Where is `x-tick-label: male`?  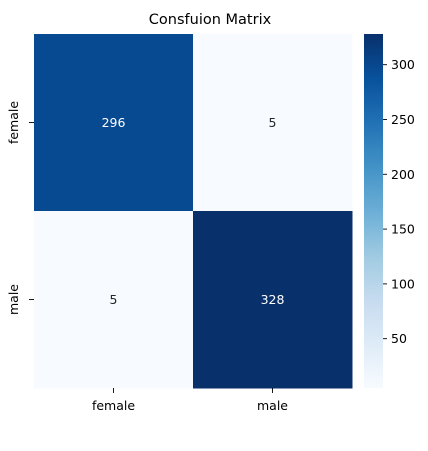
x-tick-label: male is located at coordinates (272, 405).